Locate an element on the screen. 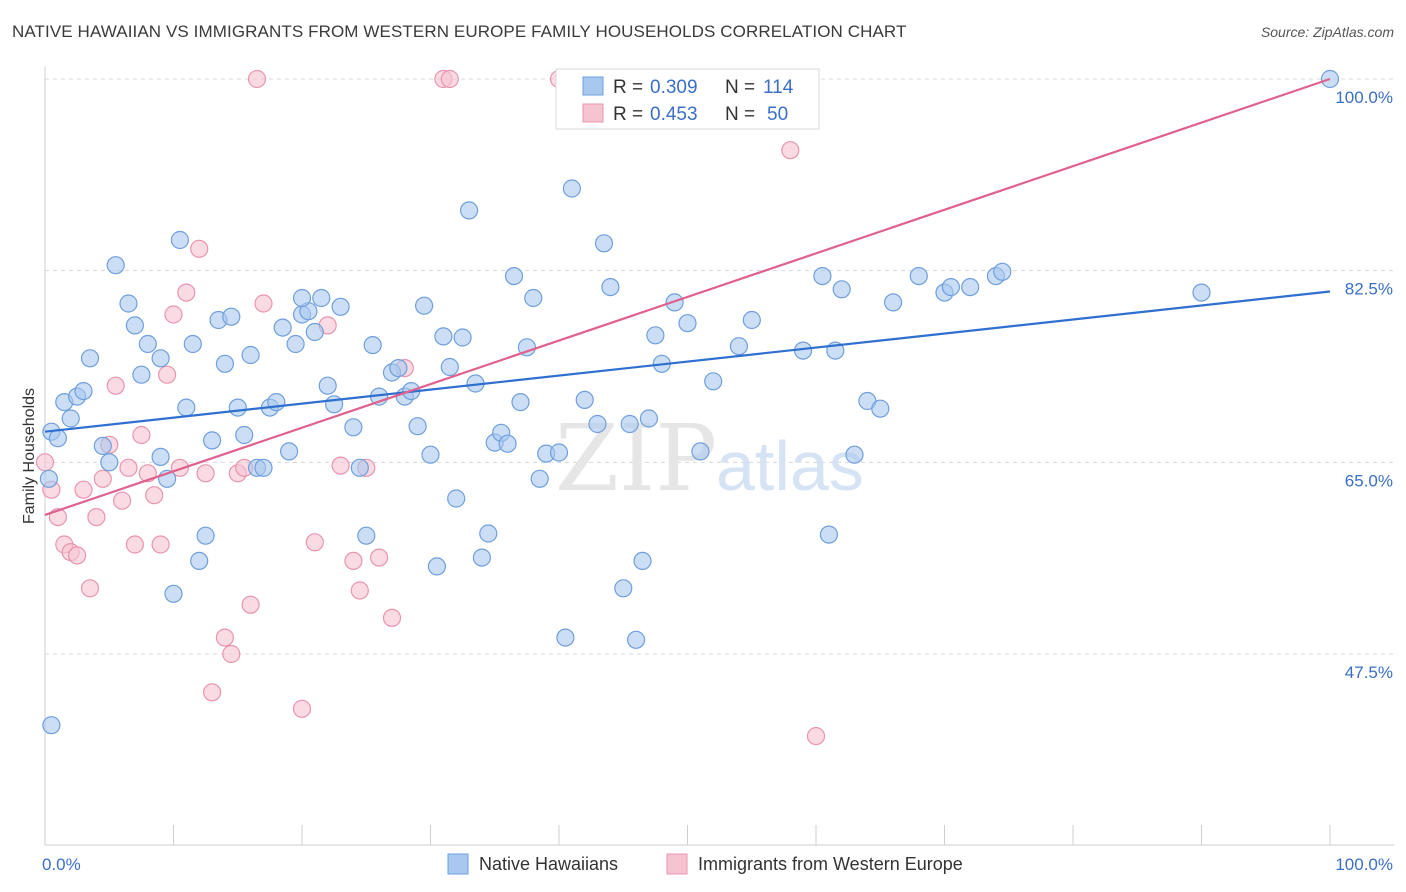  legend-r-label-pink: R = is located at coordinates (628, 114).